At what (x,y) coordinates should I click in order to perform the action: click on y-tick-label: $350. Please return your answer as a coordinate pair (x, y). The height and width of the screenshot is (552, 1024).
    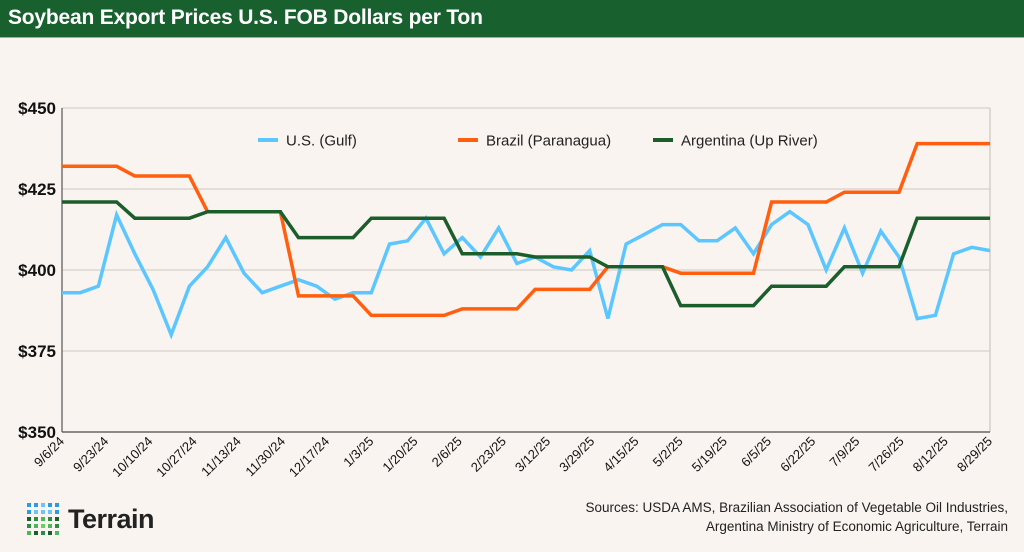
    Looking at the image, I should click on (37, 432).